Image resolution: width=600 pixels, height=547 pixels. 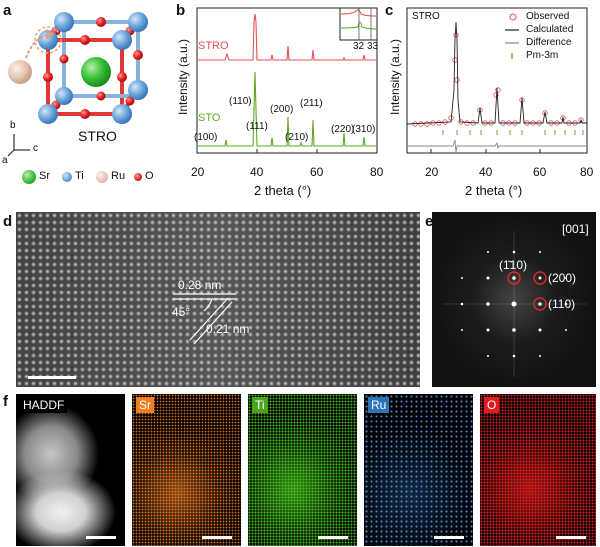 I want to click on rietveld-xtick-80: 80, so click(x=587, y=172).